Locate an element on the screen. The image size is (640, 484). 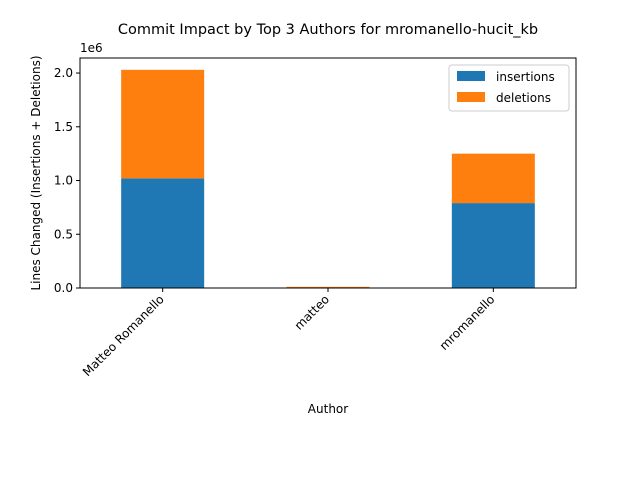
legend-swatch-insertions is located at coordinates (471, 76).